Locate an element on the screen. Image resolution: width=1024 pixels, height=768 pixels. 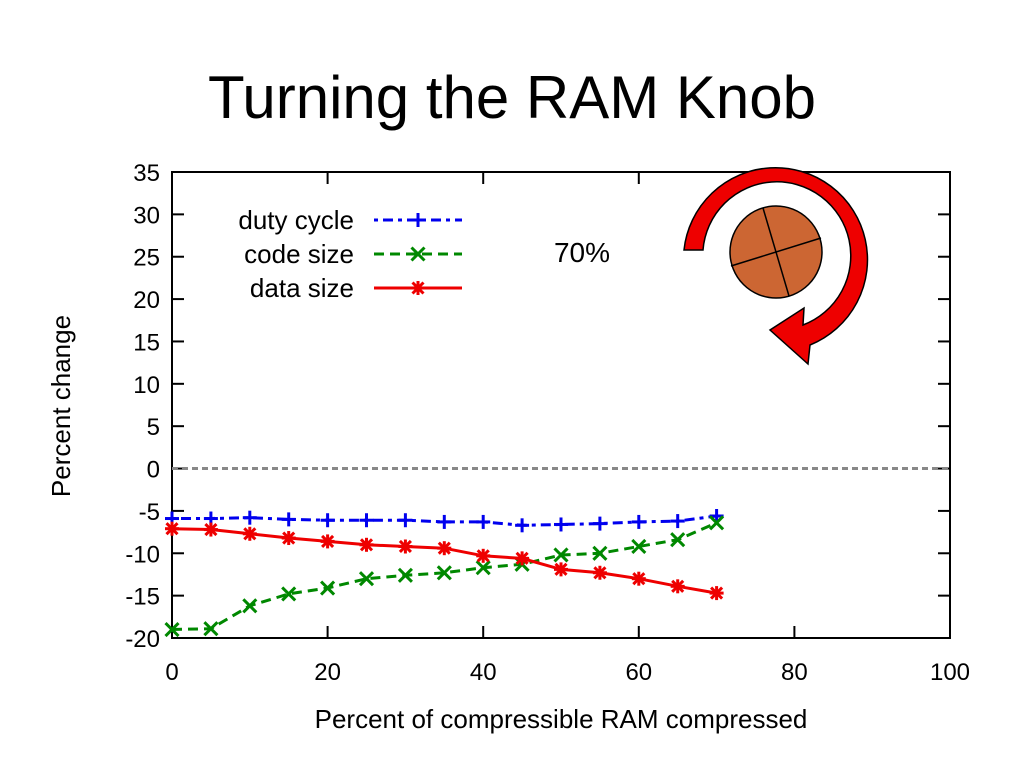
x-tick-label: 60 is located at coordinates (638, 672).